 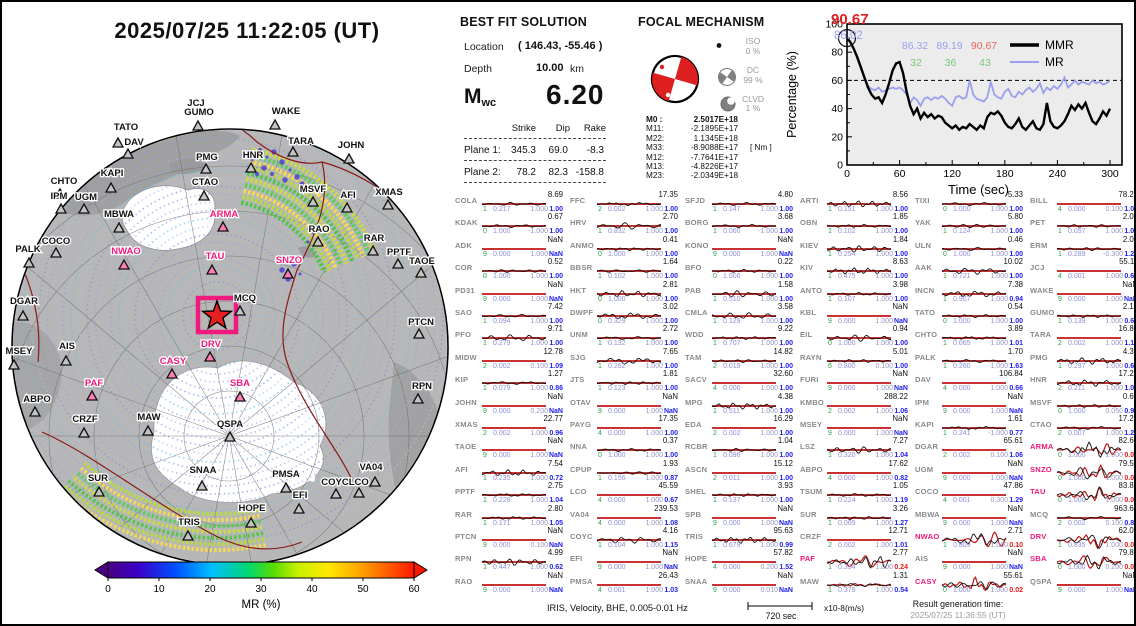 What do you see at coordinates (694, 536) in the screenshot?
I see `station-code: TRIS` at bounding box center [694, 536].